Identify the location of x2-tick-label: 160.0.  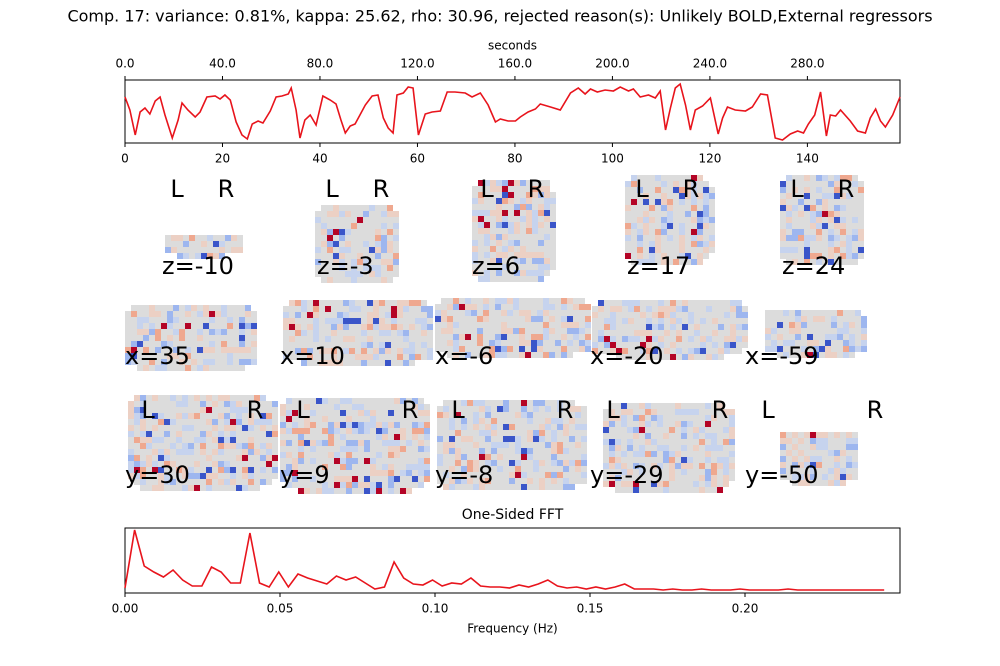
(515, 64).